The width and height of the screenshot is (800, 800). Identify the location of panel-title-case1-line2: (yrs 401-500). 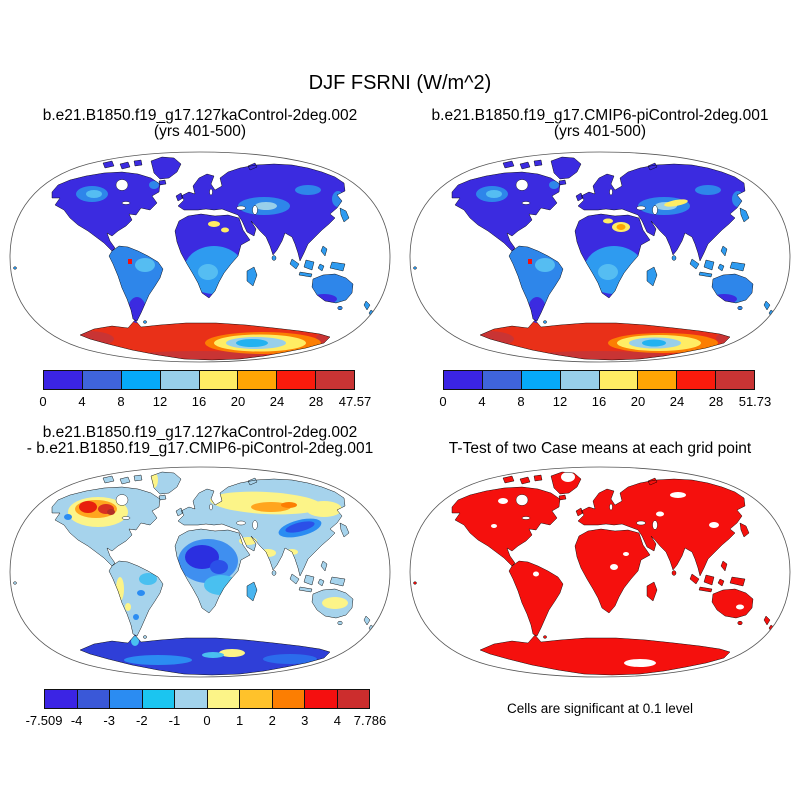
(200, 131).